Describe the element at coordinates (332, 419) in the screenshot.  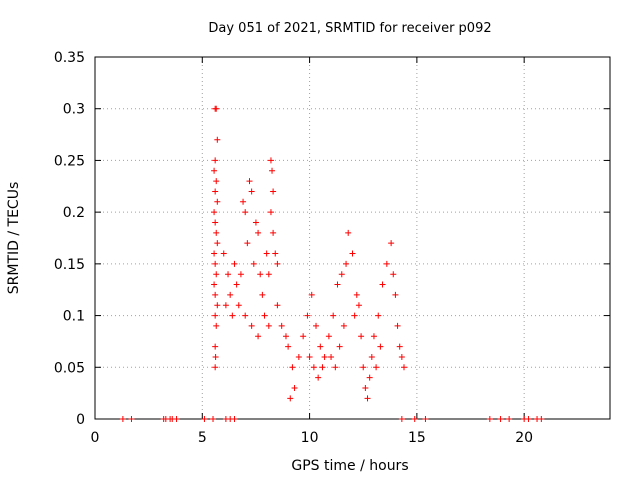
I see `series-zero` at that location.